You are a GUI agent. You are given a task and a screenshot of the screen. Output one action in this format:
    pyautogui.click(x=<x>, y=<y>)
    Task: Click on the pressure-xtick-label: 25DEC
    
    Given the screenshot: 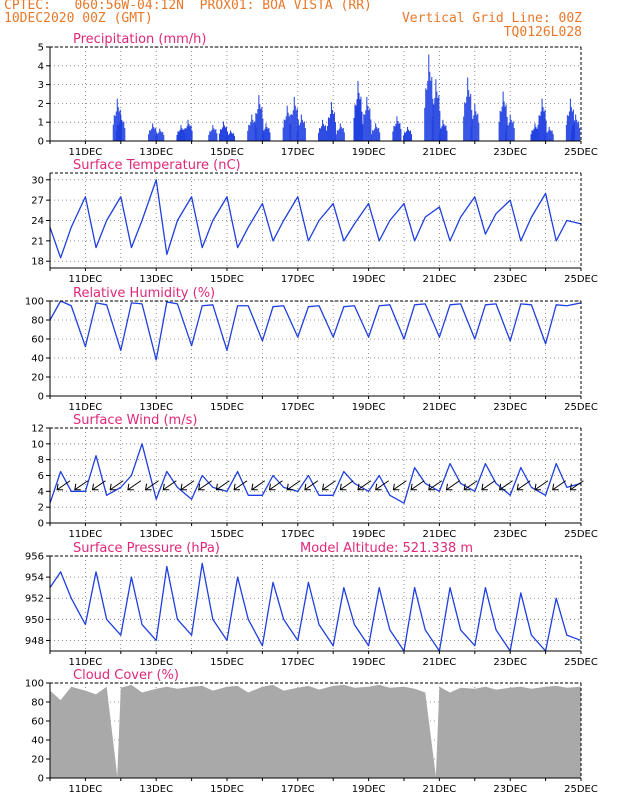 What is the action you would take?
    pyautogui.click(x=581, y=662)
    